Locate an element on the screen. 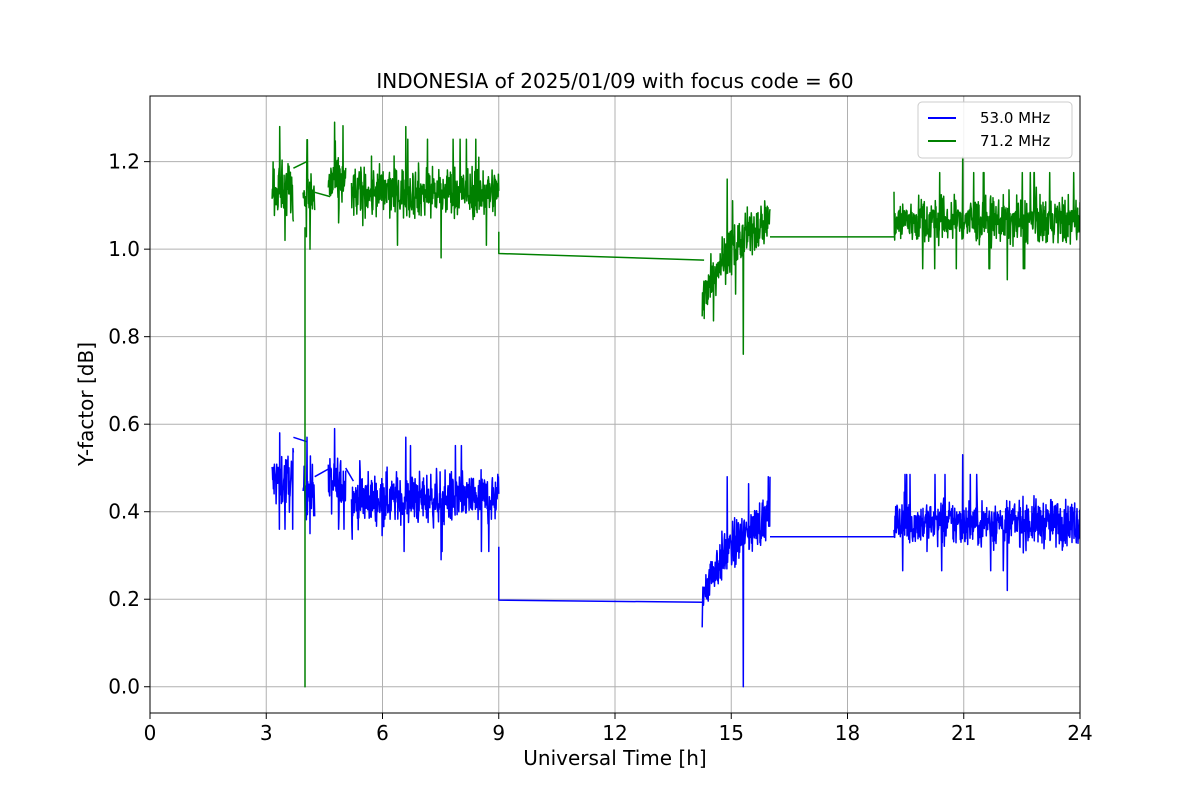  x-tick-label: 12 is located at coordinates (614, 733).